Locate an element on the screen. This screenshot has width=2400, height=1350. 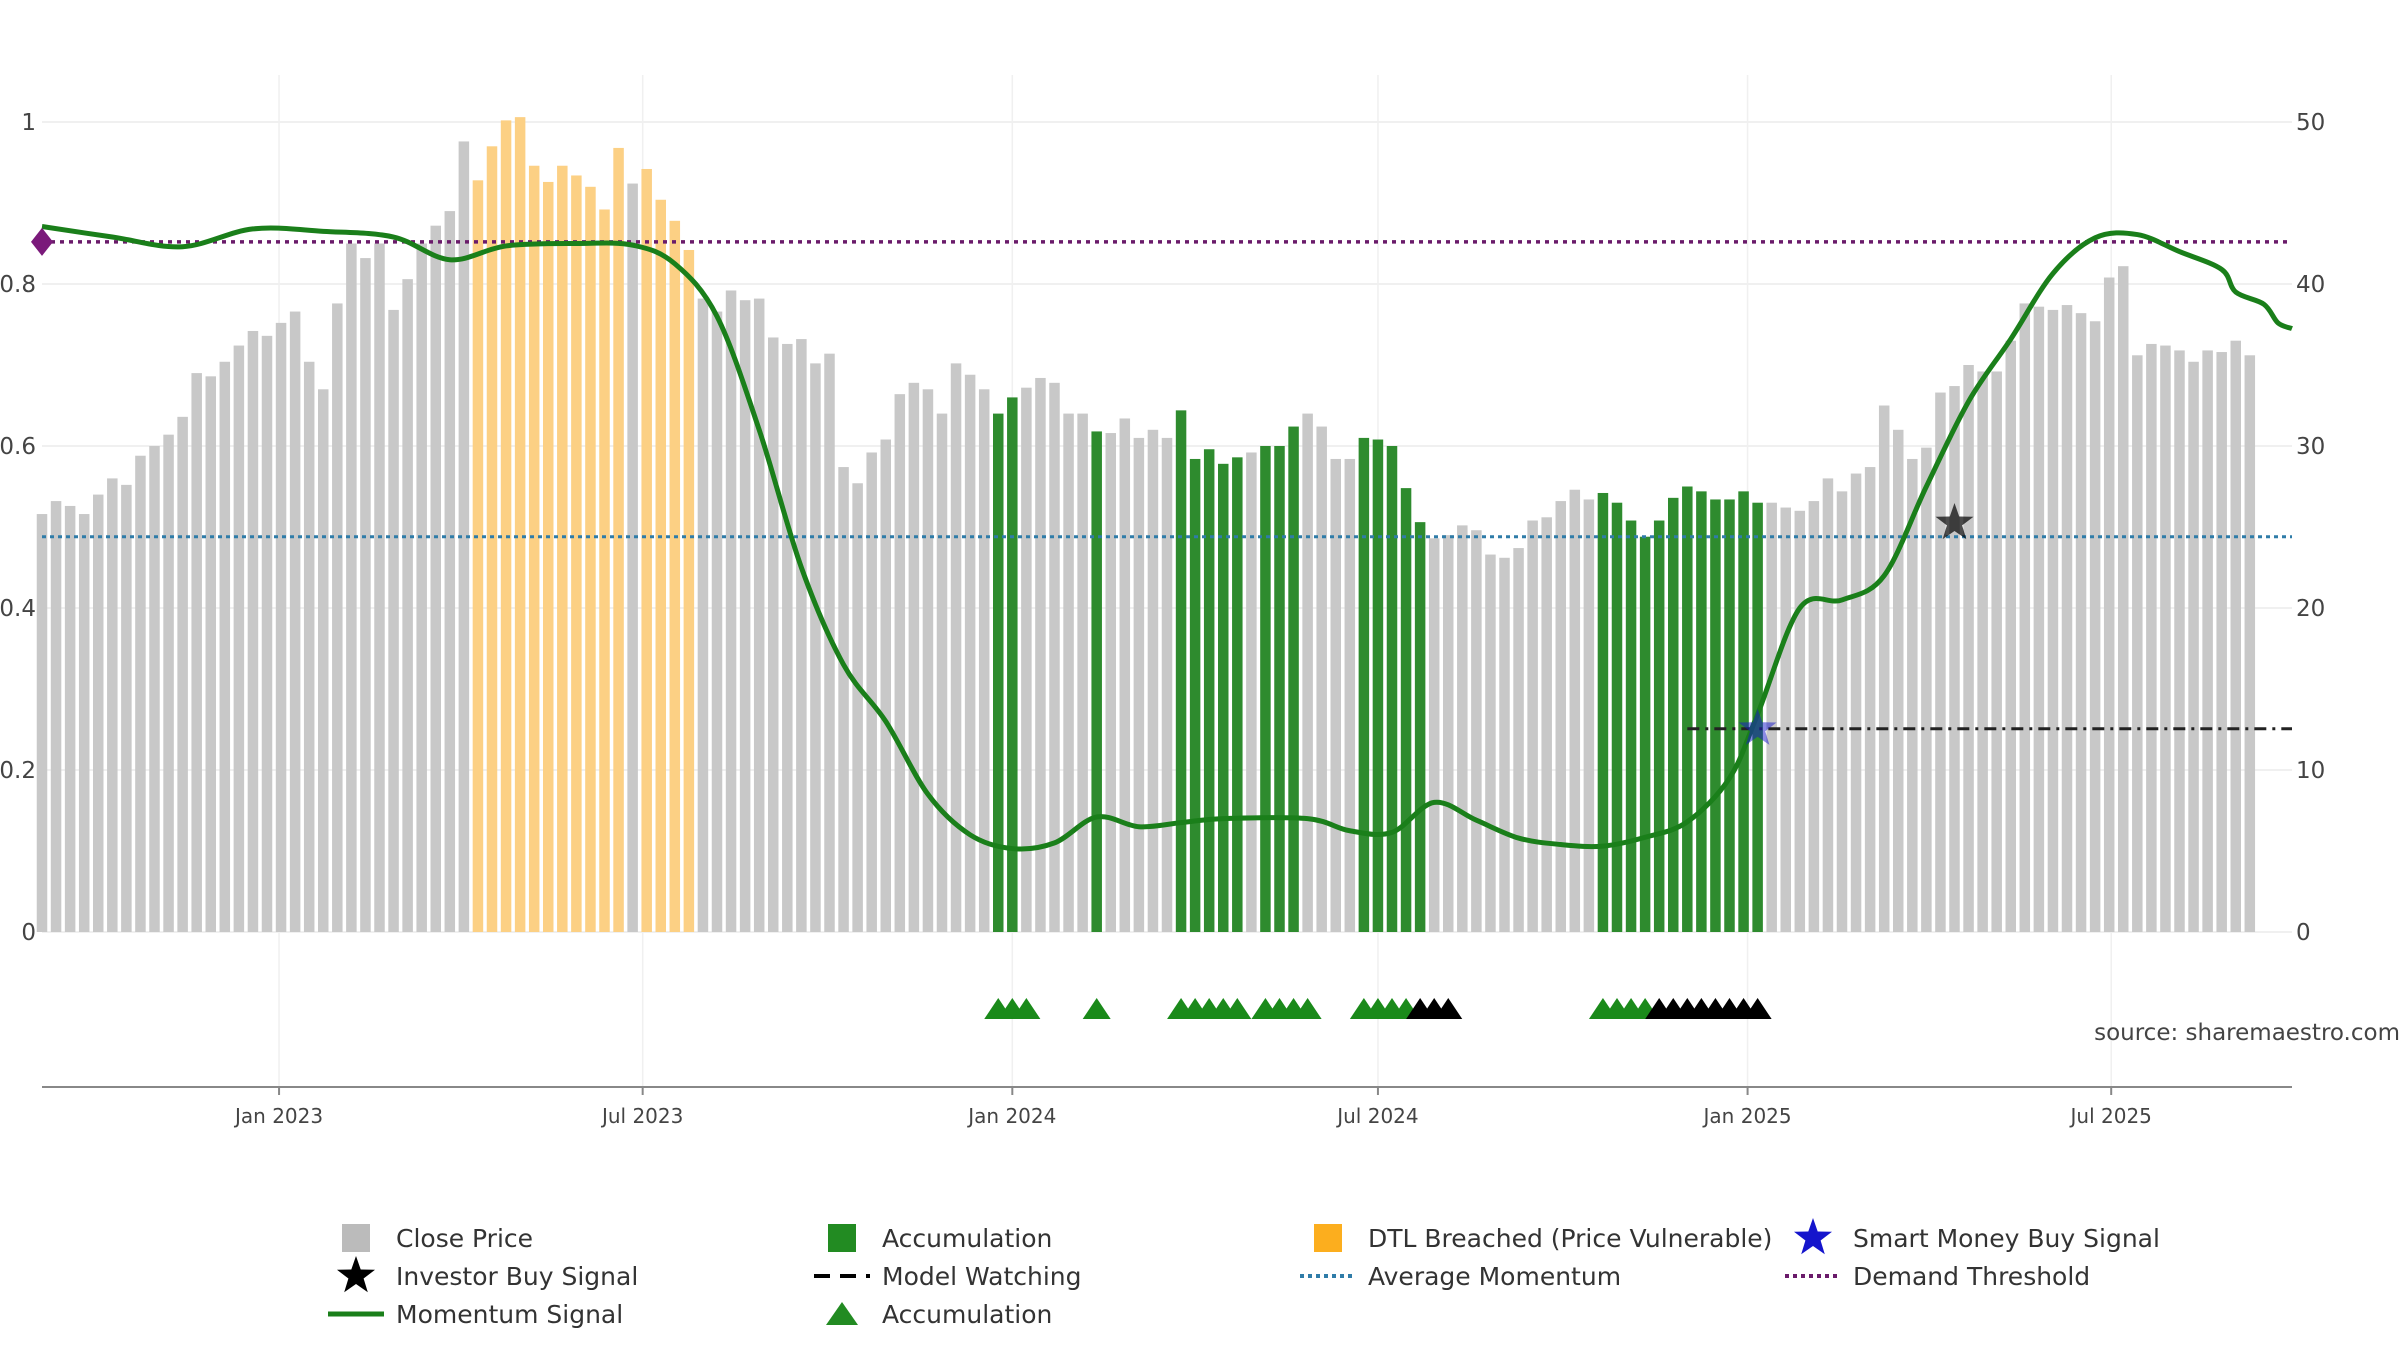
legend-item: Demand Threshold is located at coordinates (1937, 1276).